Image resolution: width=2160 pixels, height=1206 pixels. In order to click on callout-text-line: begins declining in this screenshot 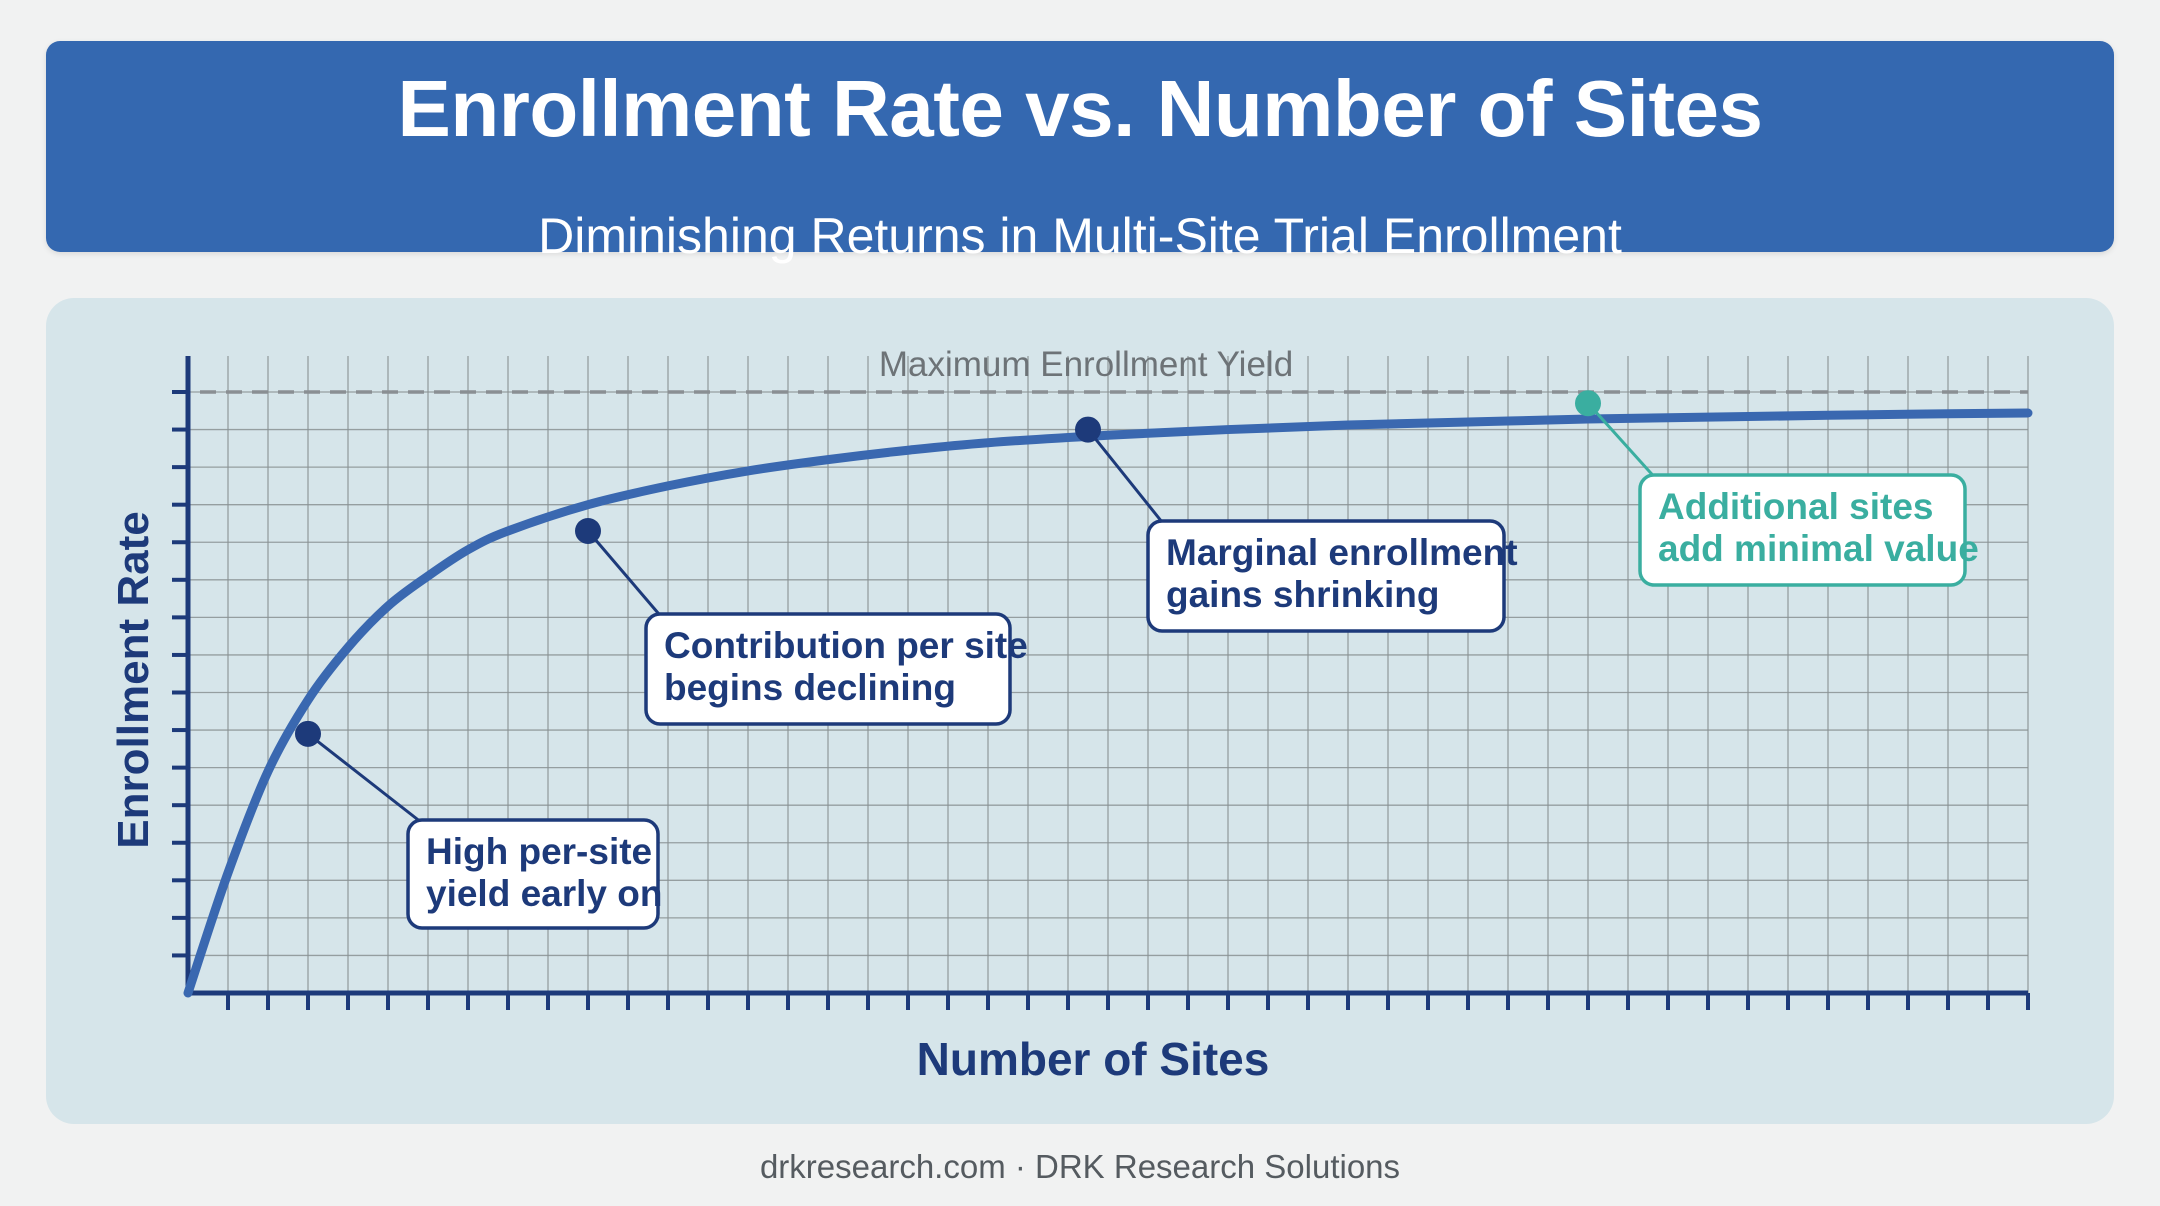, I will do `click(810, 687)`.